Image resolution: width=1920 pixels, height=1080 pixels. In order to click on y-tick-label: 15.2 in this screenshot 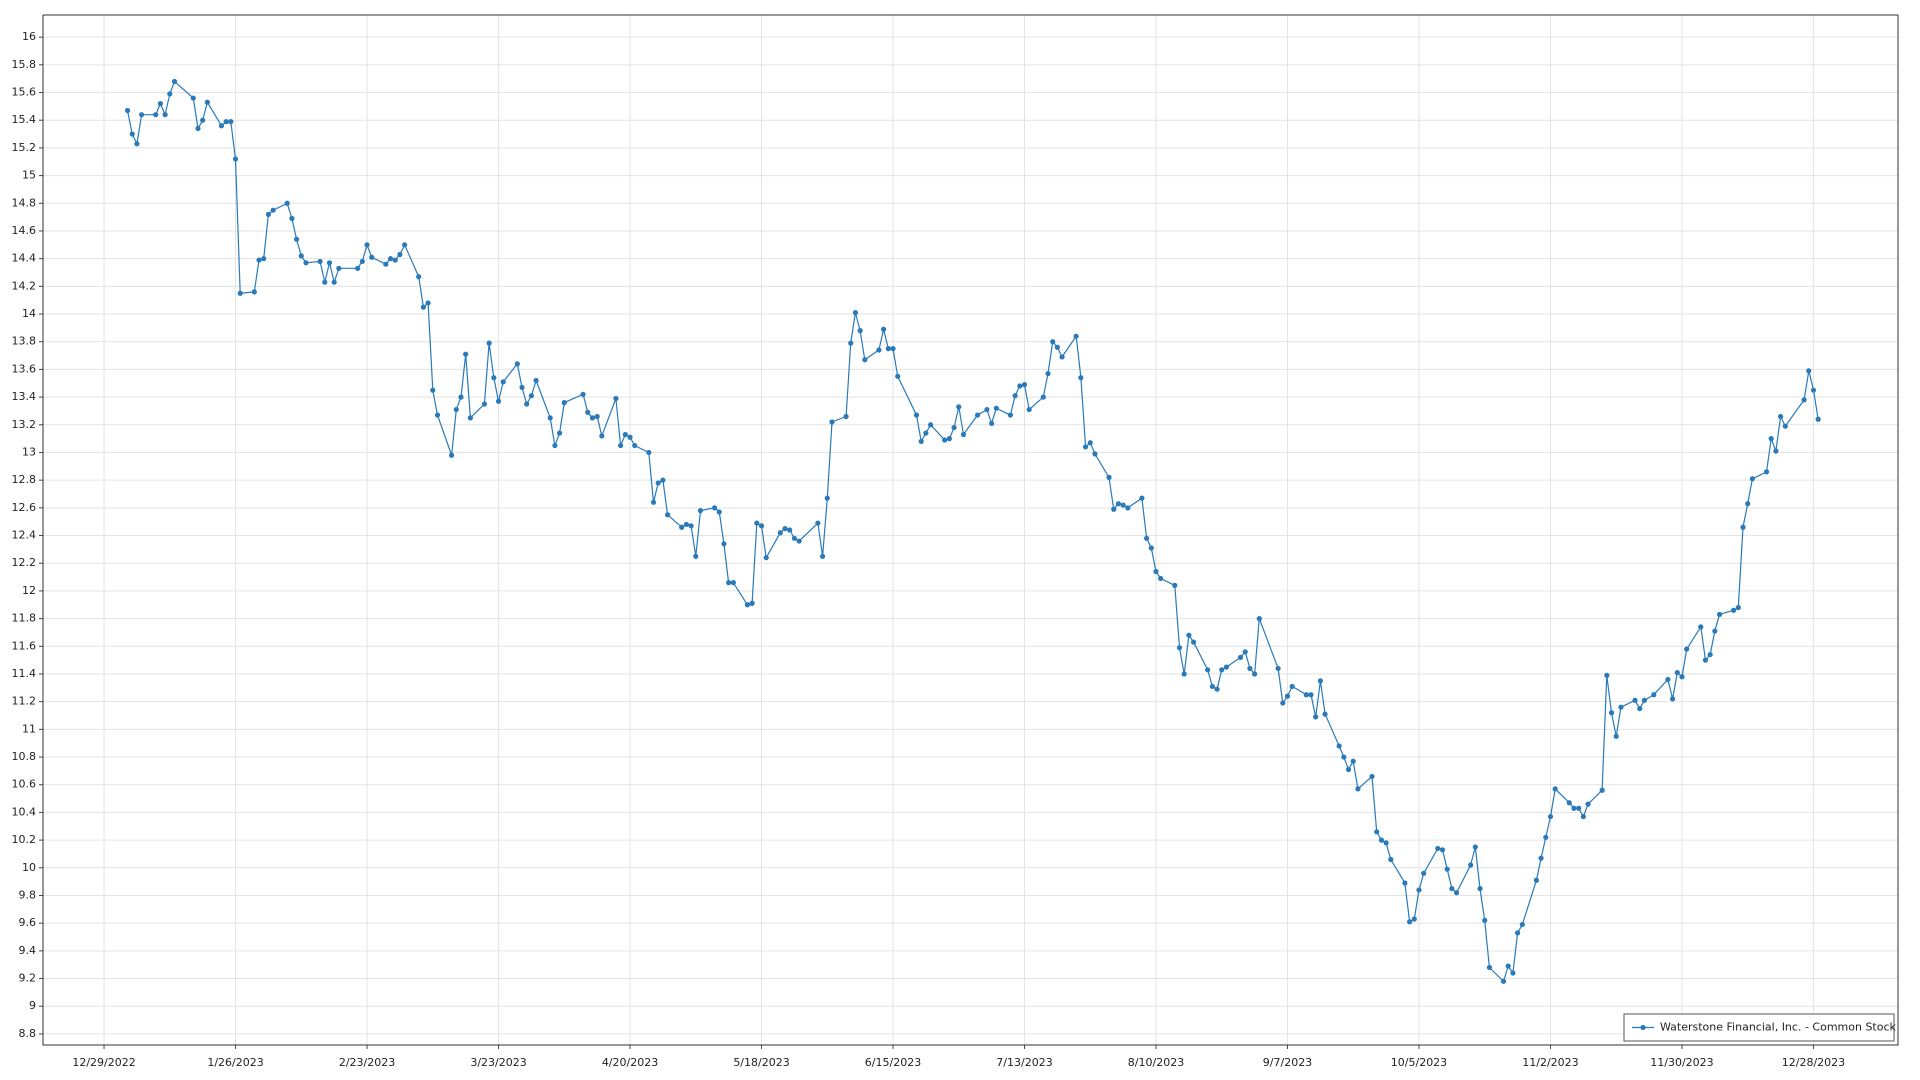, I will do `click(24, 147)`.